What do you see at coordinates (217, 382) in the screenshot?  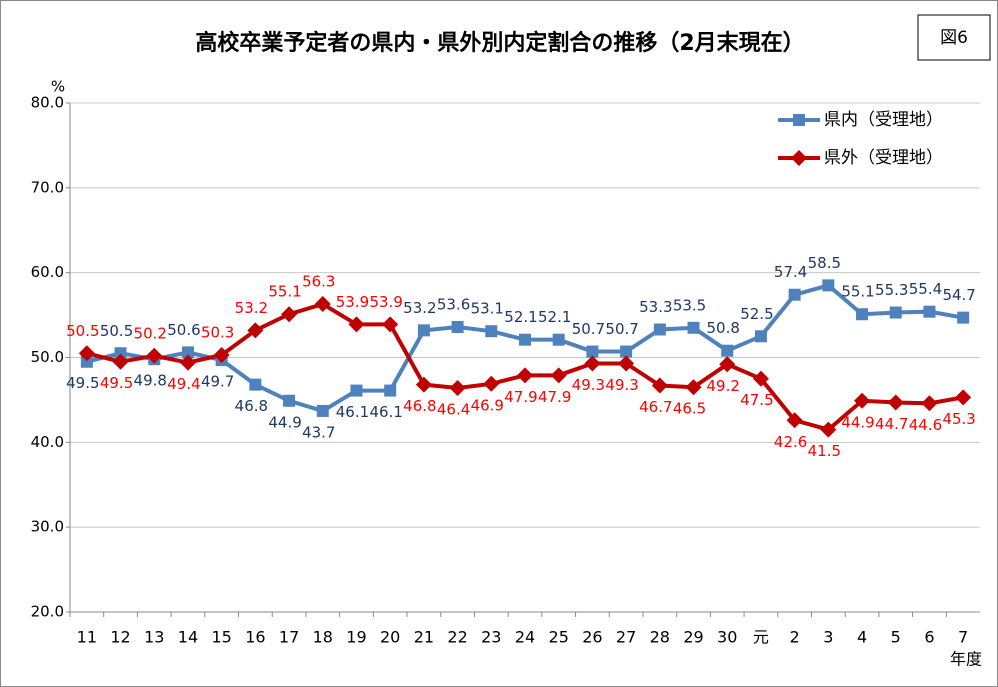 I see `data-label: 49.7` at bounding box center [217, 382].